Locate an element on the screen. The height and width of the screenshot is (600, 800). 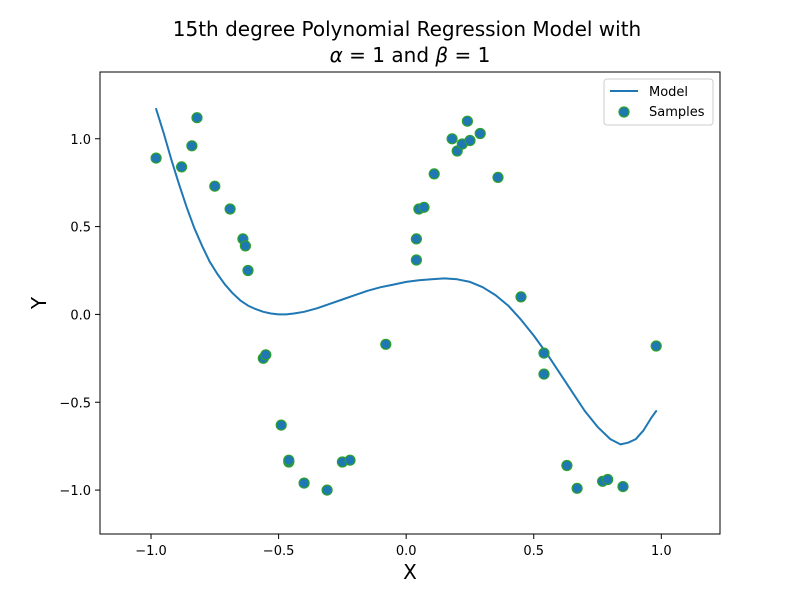
y-tick-label: −1.0 is located at coordinates (75, 491).